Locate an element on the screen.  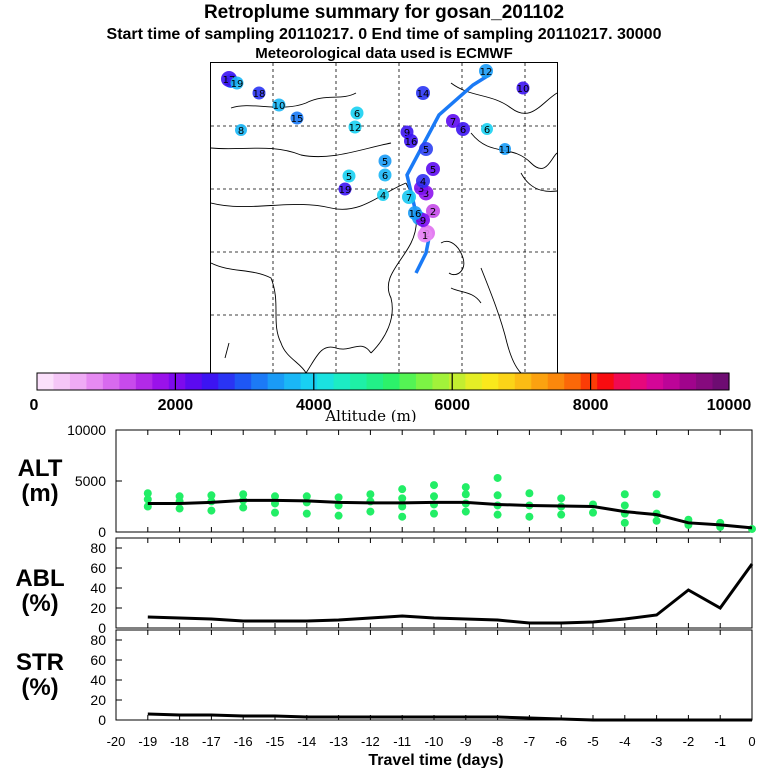
plume-marker-label: 4 is located at coordinates (423, 182).